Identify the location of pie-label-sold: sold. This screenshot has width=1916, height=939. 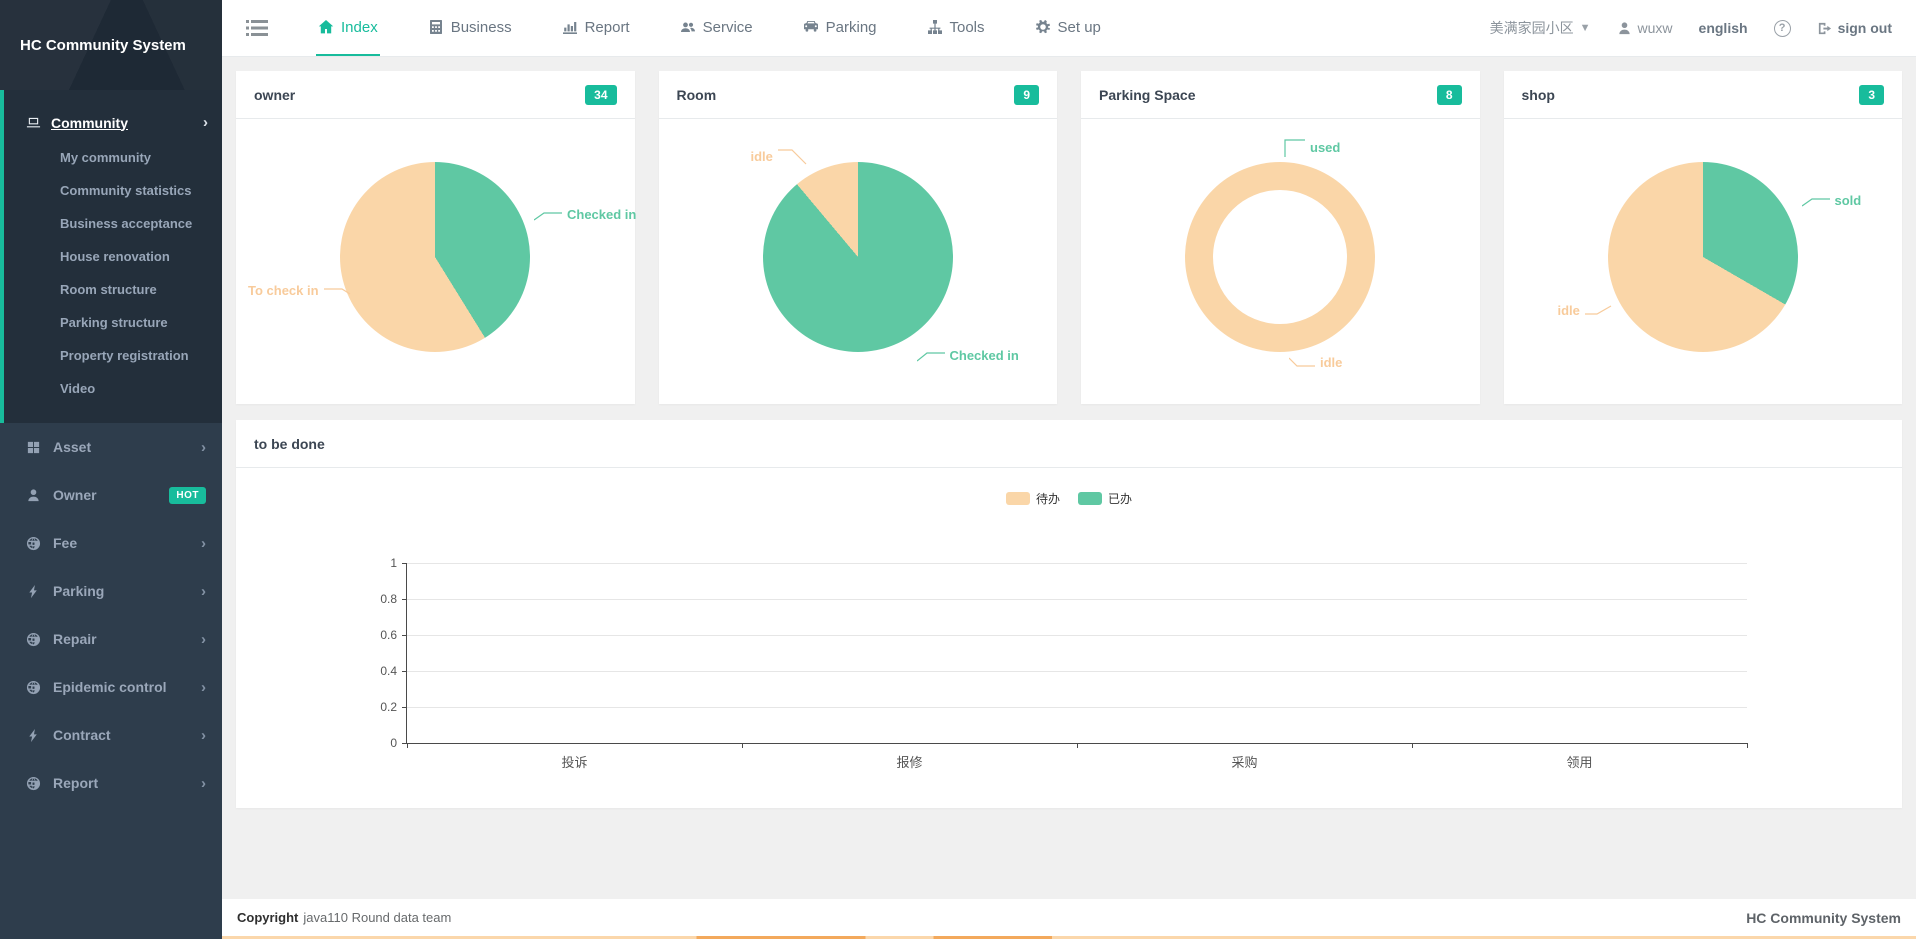
(1831, 200).